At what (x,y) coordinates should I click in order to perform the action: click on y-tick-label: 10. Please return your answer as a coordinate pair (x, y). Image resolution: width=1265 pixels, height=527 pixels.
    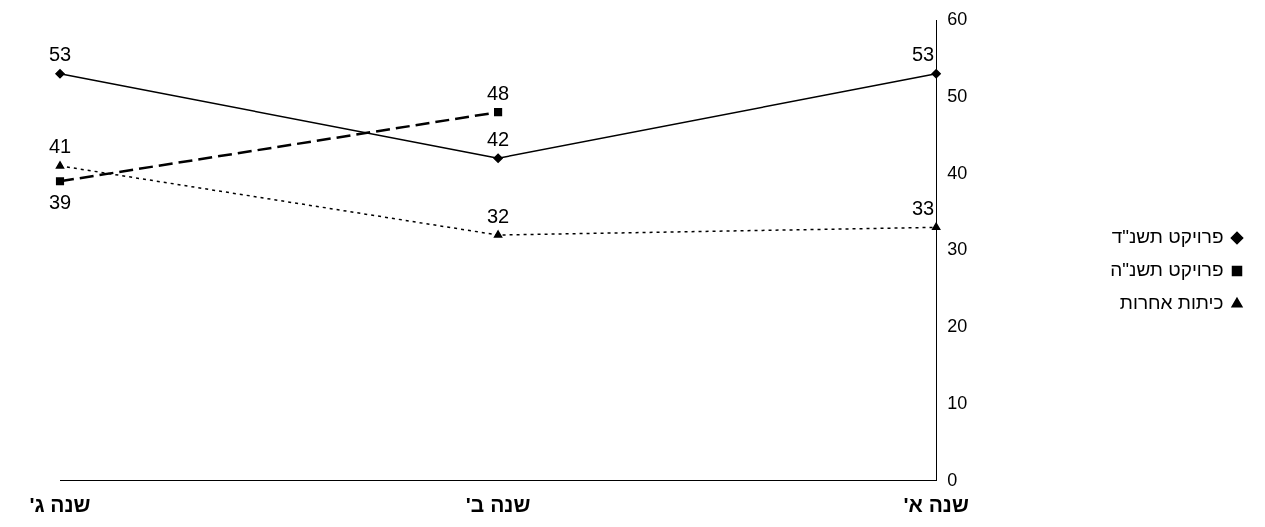
    Looking at the image, I should click on (957, 402).